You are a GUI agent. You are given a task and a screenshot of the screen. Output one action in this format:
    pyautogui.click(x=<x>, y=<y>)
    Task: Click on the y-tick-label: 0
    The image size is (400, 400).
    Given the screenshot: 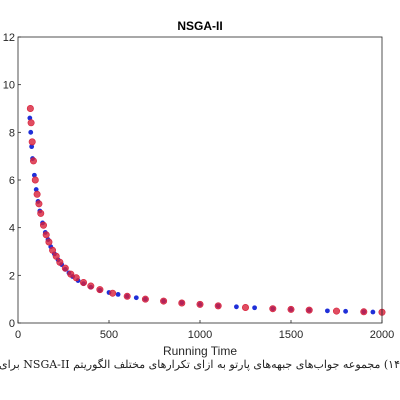 What is the action you would take?
    pyautogui.click(x=12, y=324)
    